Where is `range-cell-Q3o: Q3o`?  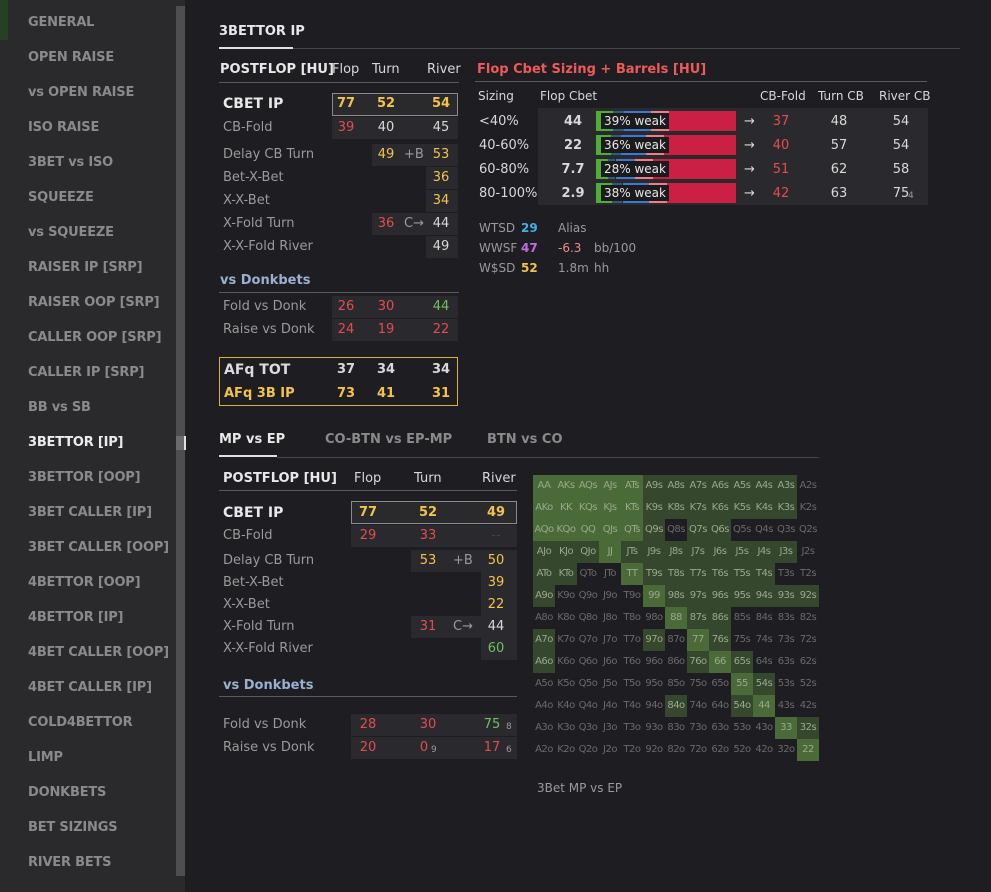
range-cell-Q3o: Q3o is located at coordinates (588, 727).